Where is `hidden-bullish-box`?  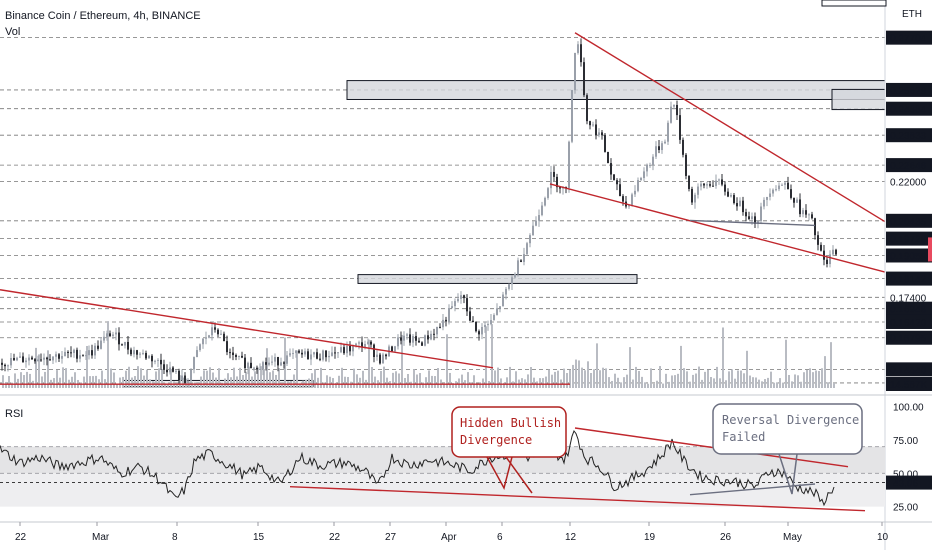
hidden-bullish-box is located at coordinates (509, 432).